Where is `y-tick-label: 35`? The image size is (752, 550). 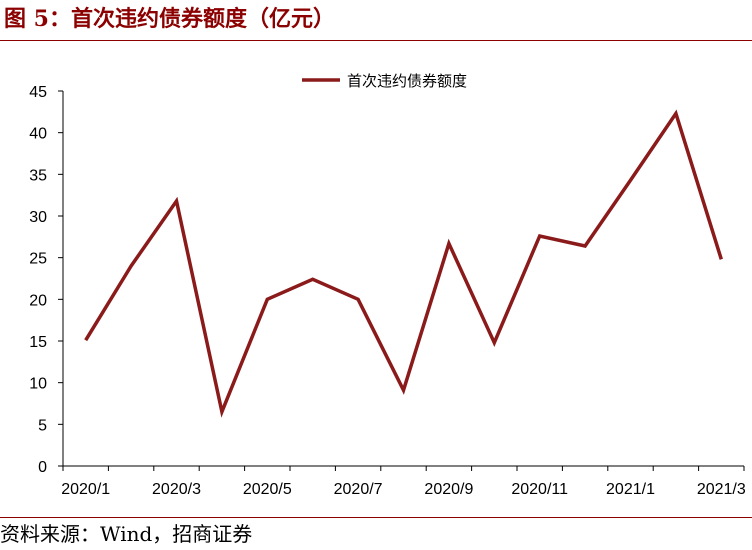
y-tick-label: 35 is located at coordinates (38, 175).